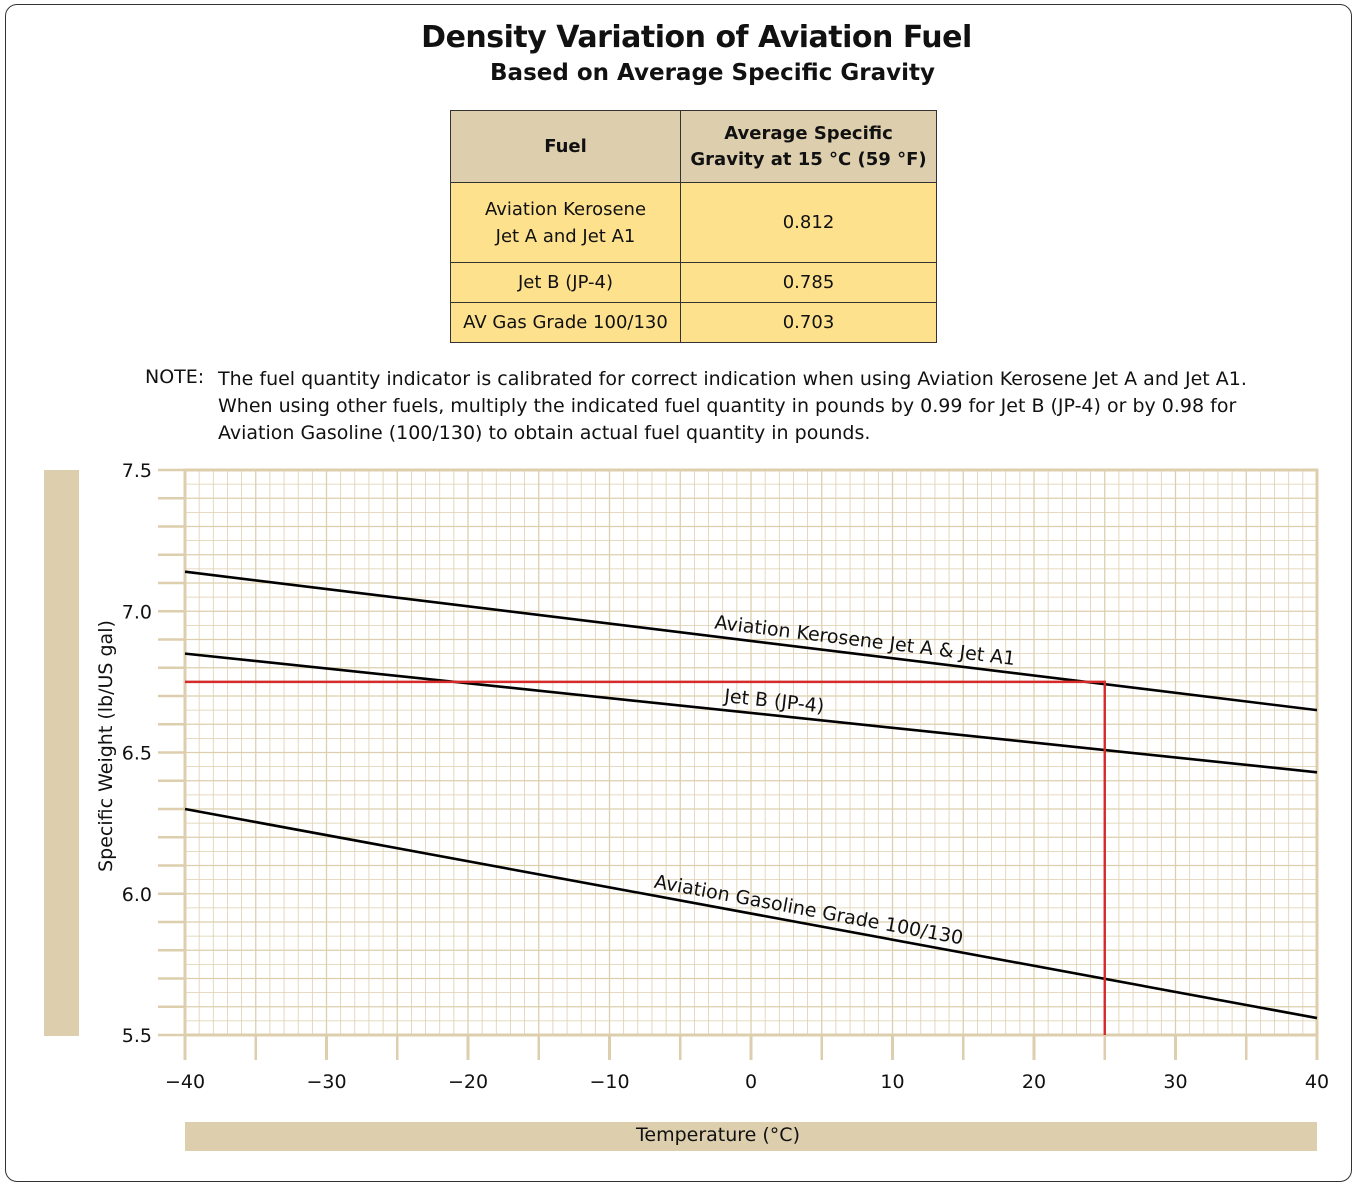 The image size is (1359, 1188). Describe the element at coordinates (565, 322) in the screenshot. I see `table-cell-fuel: AV Gas Grade 100/130` at that location.